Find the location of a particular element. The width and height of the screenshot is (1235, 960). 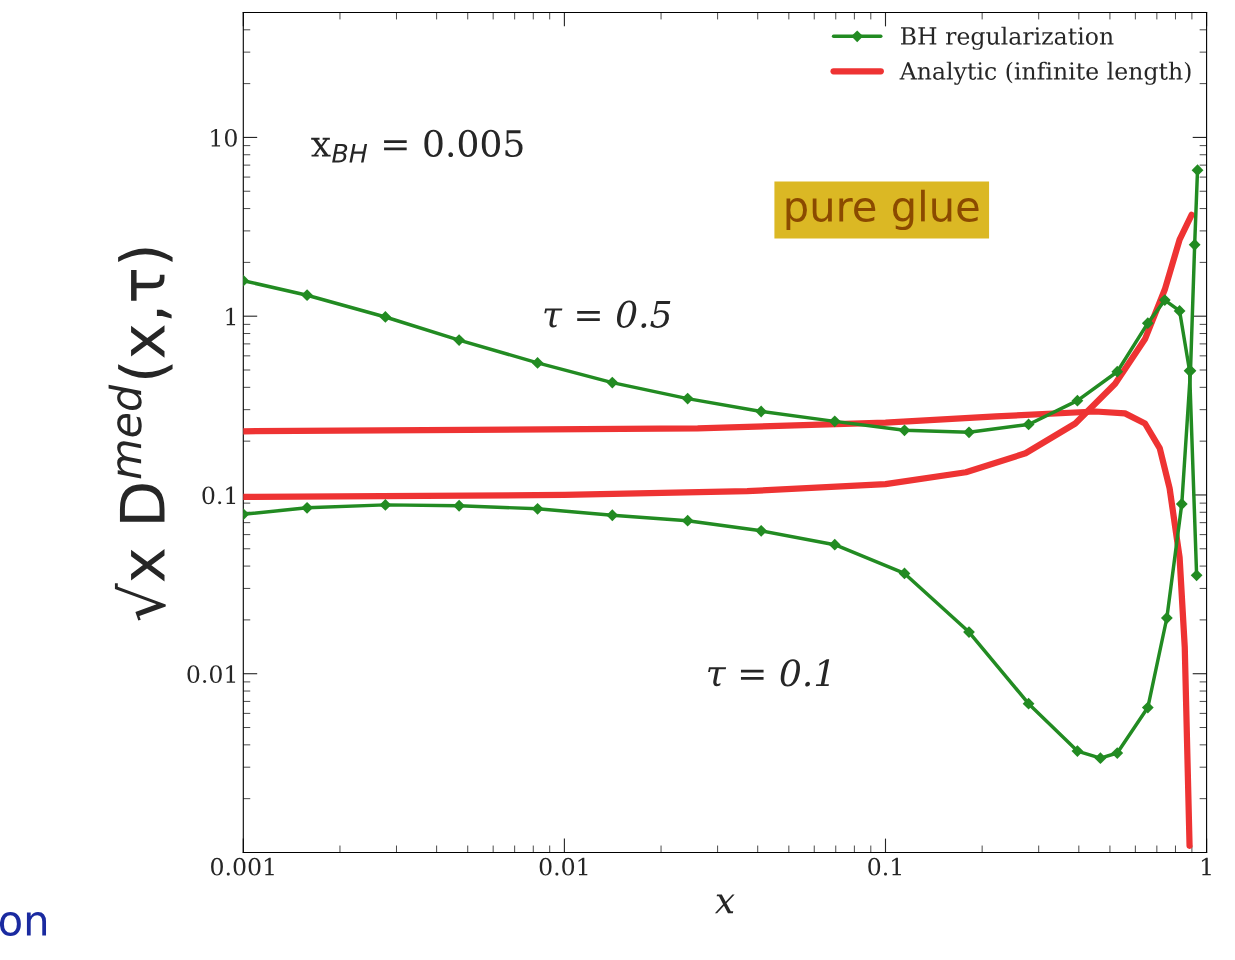

y-tick-label: 1 is located at coordinates (231, 316).